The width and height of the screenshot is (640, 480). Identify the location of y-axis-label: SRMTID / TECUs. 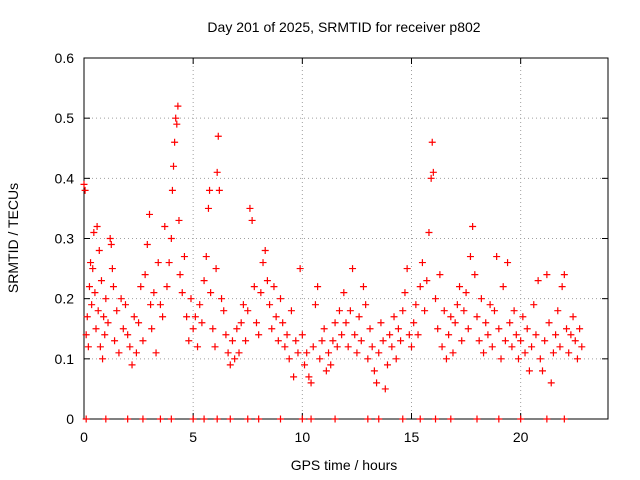
(13, 238).